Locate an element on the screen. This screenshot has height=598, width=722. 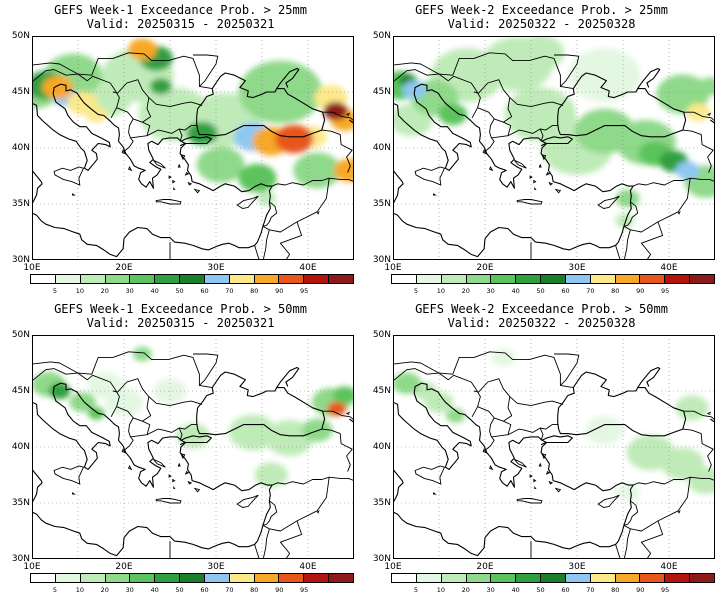
colorbar-level-label: 20 is located at coordinates (104, 590).